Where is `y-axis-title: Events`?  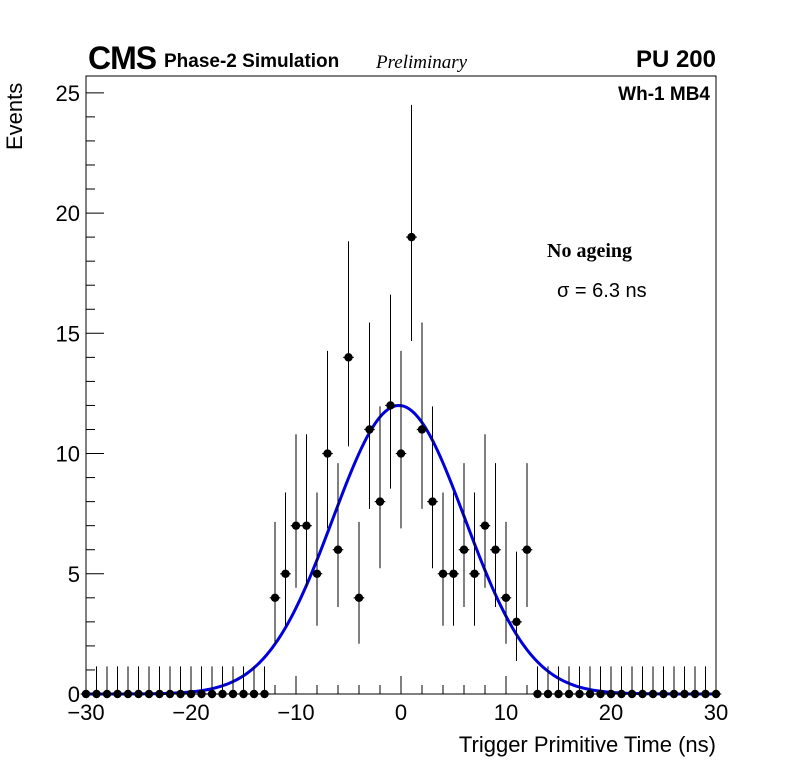 y-axis-title: Events is located at coordinates (14, 116).